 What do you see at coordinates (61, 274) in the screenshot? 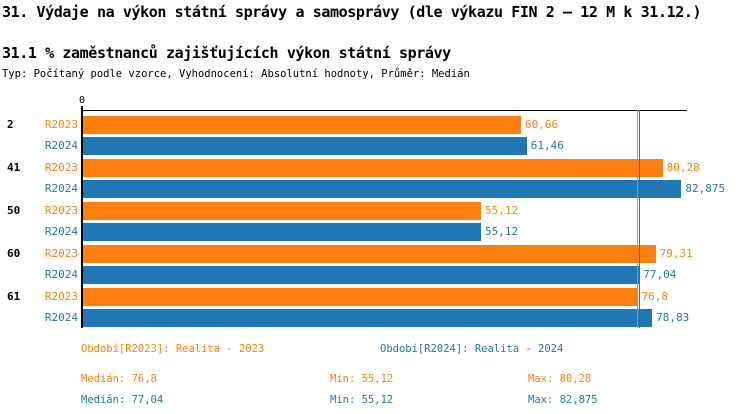
I see `series-label-r2024-group-60: R2024` at bounding box center [61, 274].